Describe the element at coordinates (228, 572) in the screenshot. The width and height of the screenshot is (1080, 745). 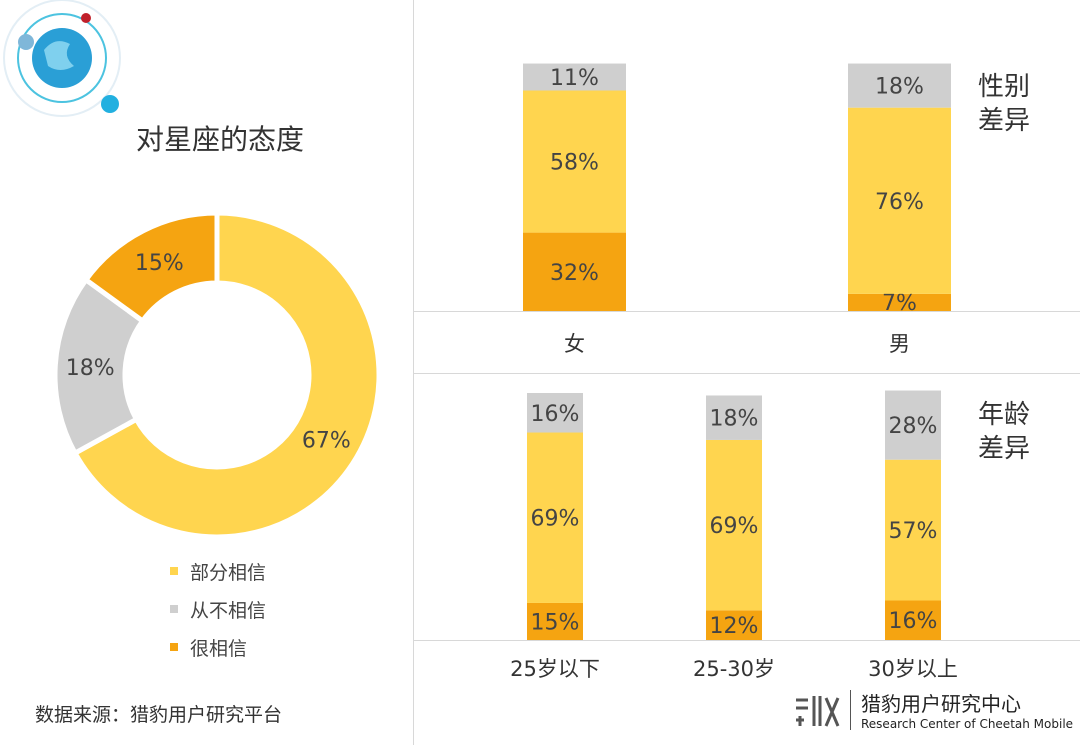
I see `legend-label-0: 部分相信` at that location.